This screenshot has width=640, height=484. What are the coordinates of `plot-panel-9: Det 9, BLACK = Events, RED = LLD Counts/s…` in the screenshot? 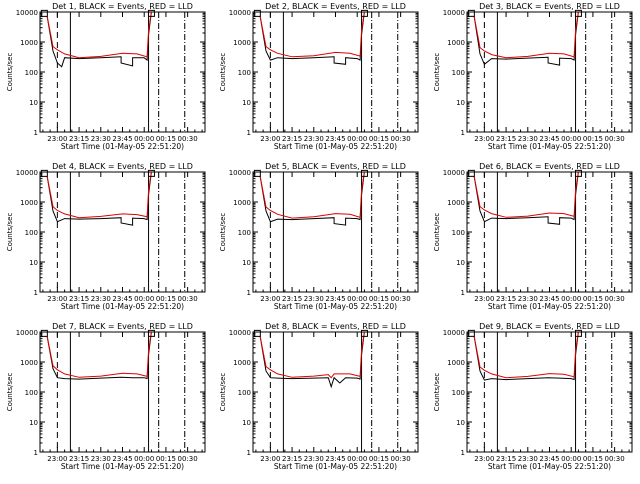 It's located at (533, 396).